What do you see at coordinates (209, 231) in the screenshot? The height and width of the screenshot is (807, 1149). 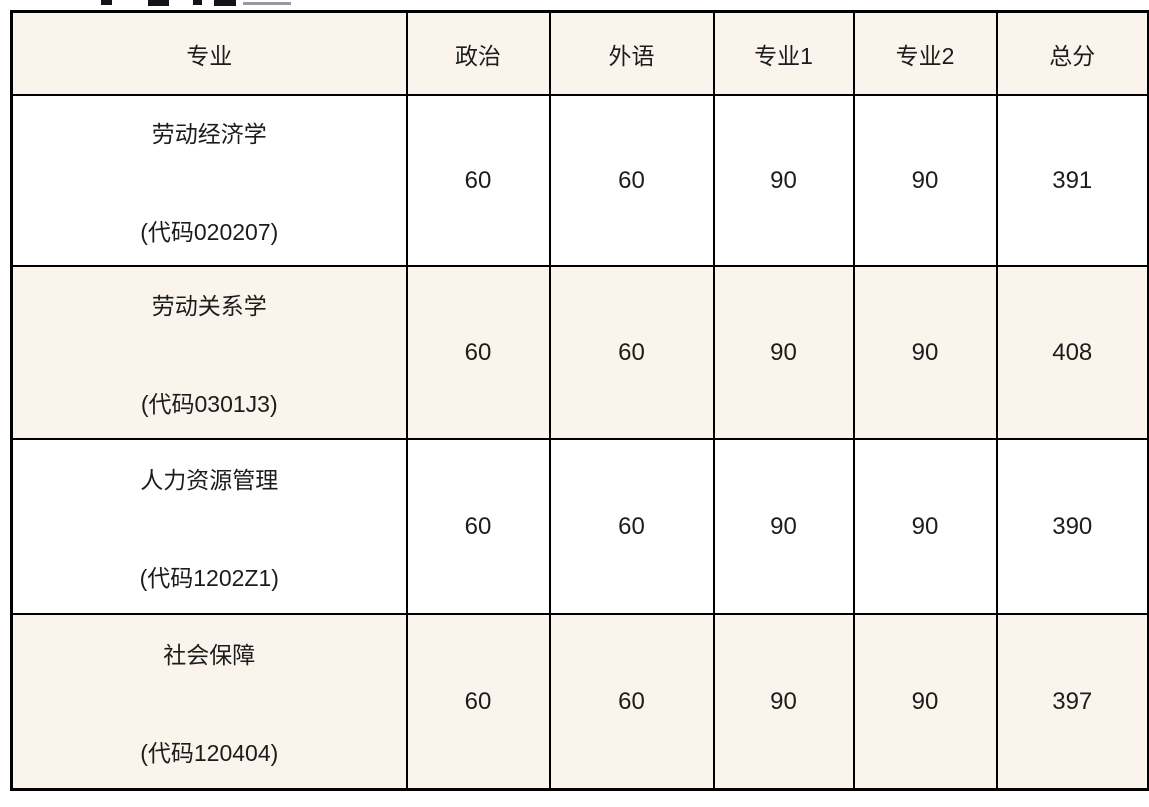 I see `major-code: (代码020207)` at bounding box center [209, 231].